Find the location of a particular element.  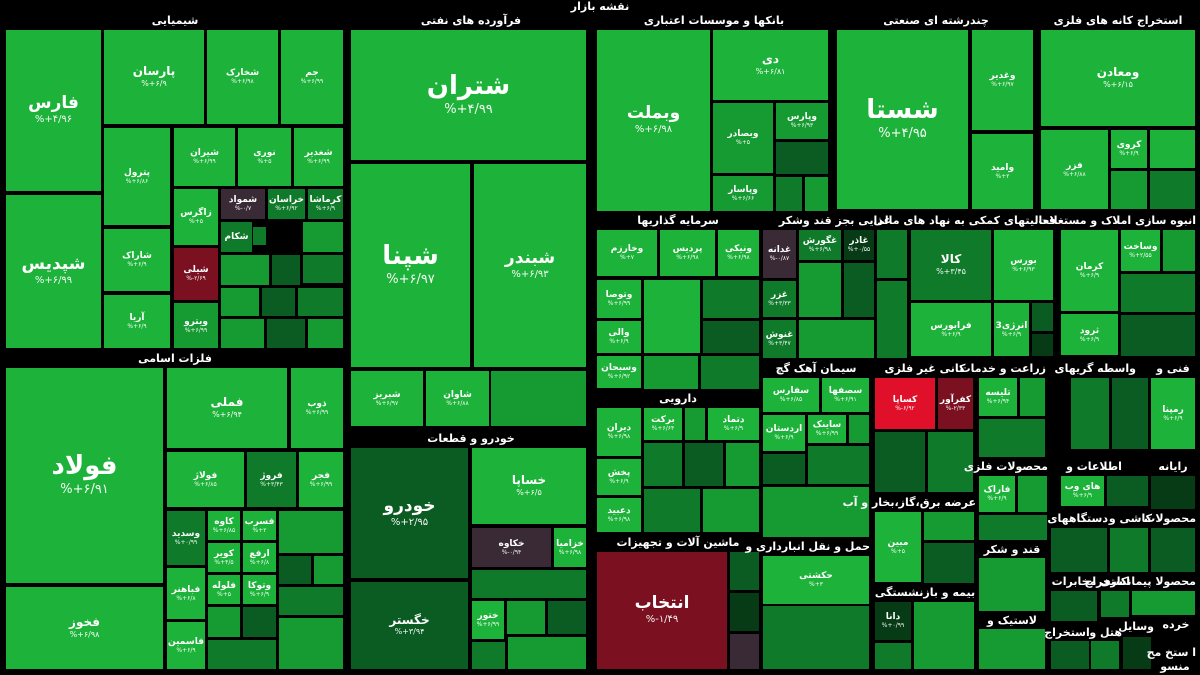

stock-tile: کروی %+۶/۹ is located at coordinates (1129, 149).